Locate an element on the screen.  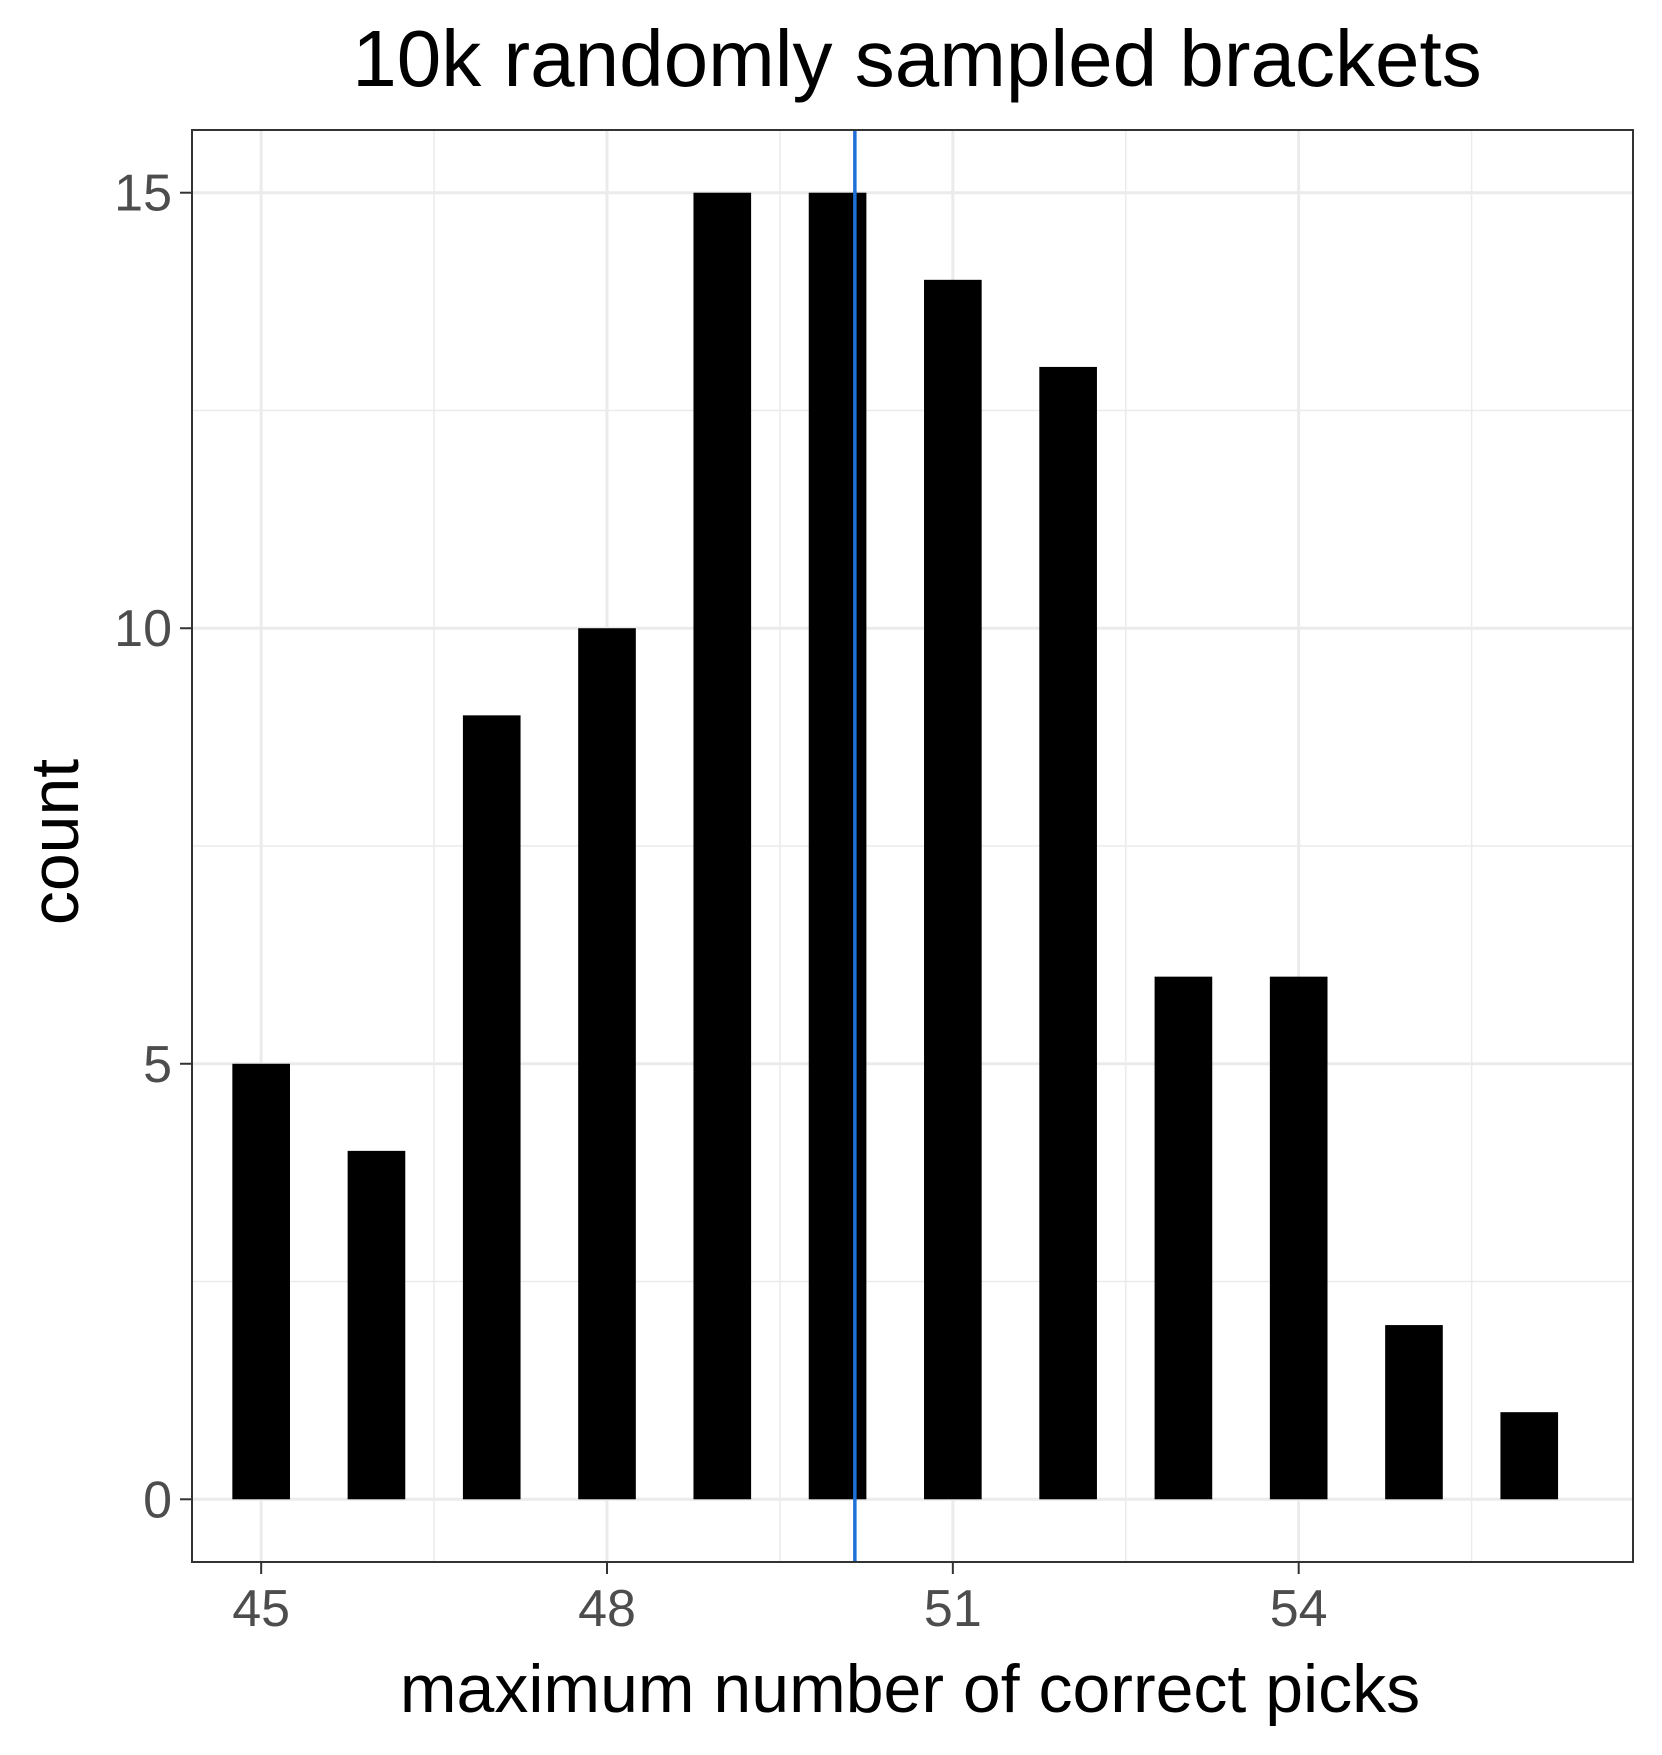
chart-title: 10k randomly sampled brackets is located at coordinates (916, 58).